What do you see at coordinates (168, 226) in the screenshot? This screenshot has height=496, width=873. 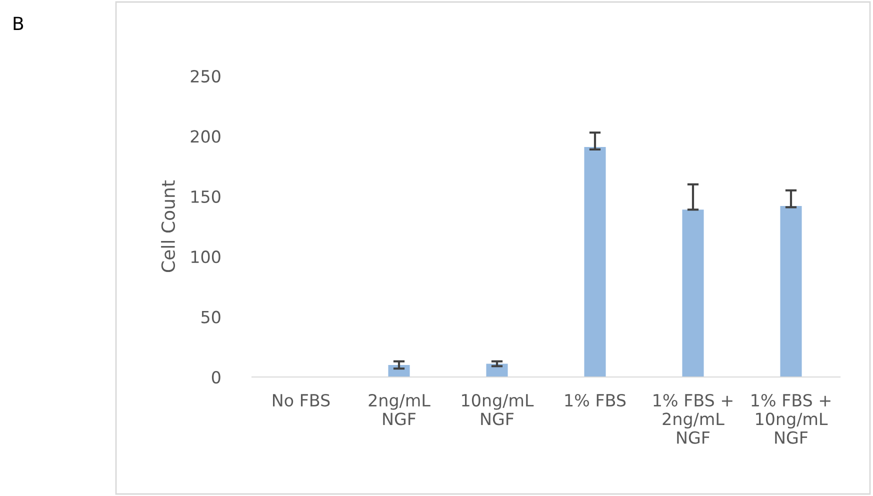 I see `y-axis-title: Cell Count` at bounding box center [168, 226].